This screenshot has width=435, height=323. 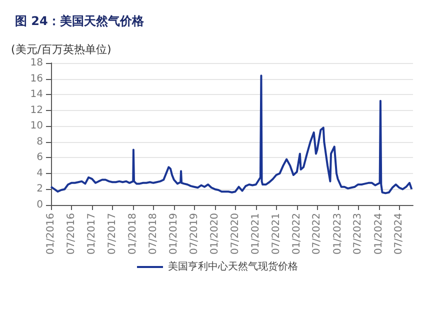 I want to click on x-tick-label: 07/2019, so click(x=194, y=234).